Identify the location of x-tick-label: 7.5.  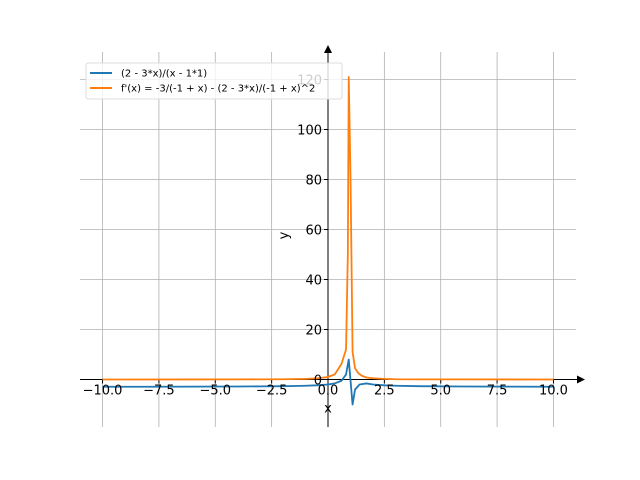
(497, 391).